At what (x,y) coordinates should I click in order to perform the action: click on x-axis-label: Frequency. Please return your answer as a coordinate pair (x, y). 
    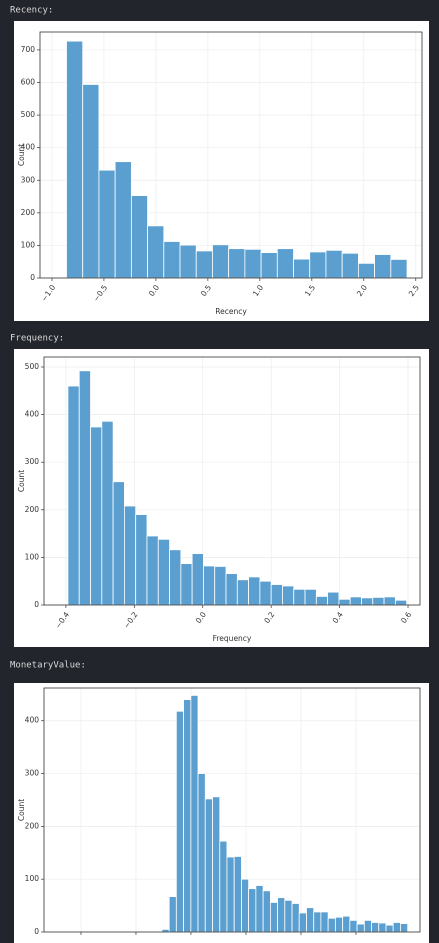
    Looking at the image, I should click on (232, 638).